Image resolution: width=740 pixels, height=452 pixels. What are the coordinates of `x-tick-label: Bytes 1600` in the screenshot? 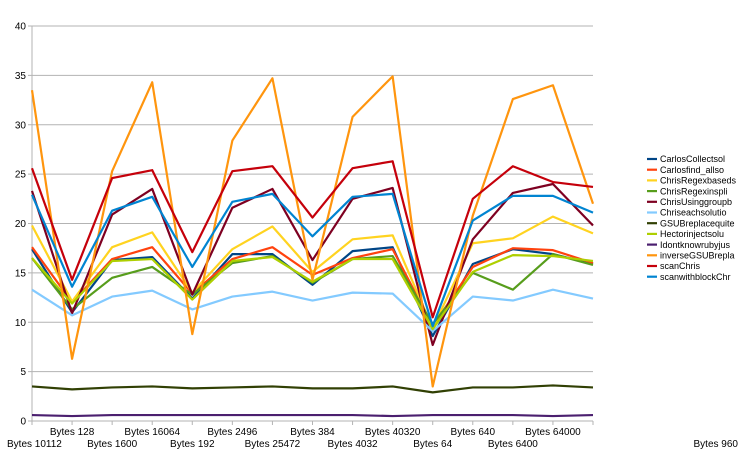 It's located at (112, 444).